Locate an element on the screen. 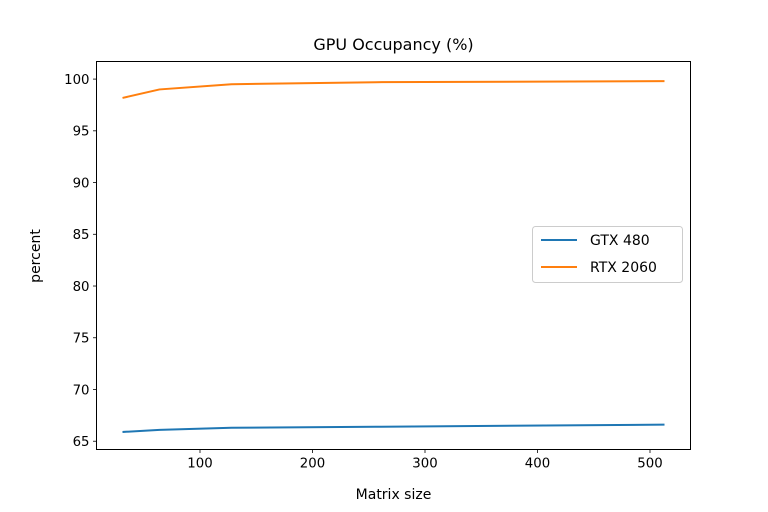 Image resolution: width=768 pixels, height=512 pixels. legend: GTX 480 RTX 2060 is located at coordinates (607, 254).